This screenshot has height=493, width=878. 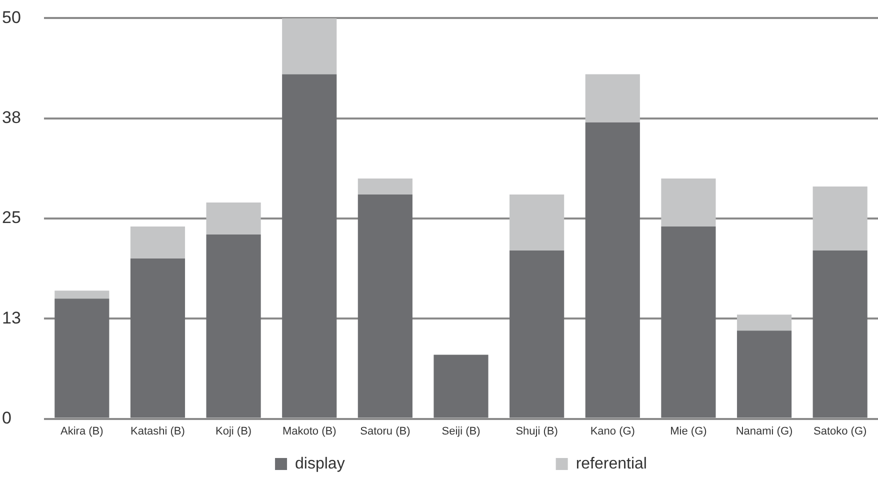 I want to click on x-tick-label: Kano (G), so click(x=612, y=431).